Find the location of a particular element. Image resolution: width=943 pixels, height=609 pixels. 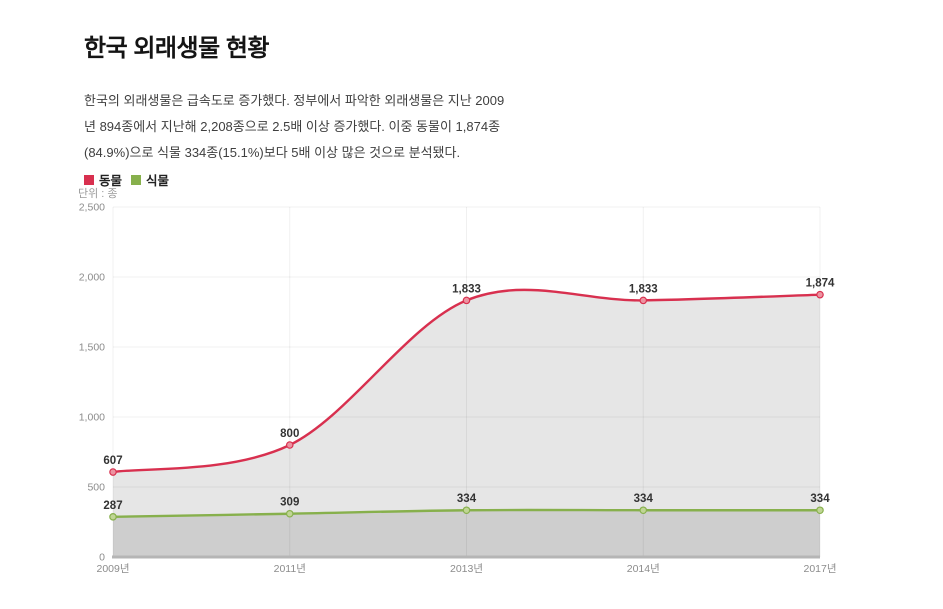

page-title: 한국 외래생물 현황 is located at coordinates (176, 48).